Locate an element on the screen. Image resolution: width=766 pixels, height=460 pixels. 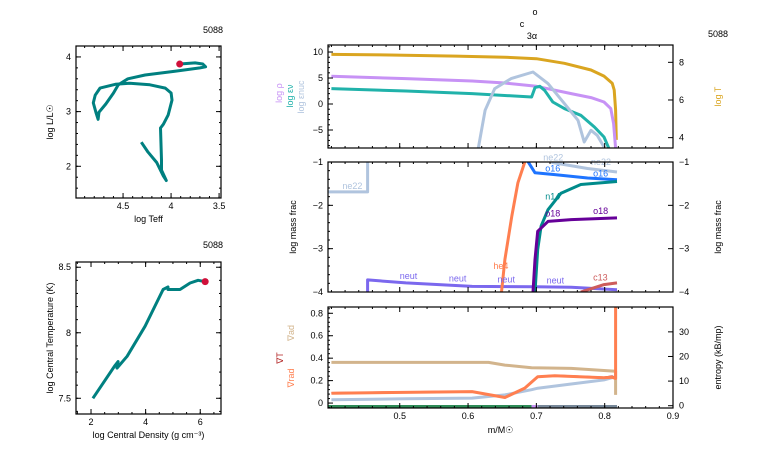
y-tick-label: 0.4 is located at coordinates (316, 358).